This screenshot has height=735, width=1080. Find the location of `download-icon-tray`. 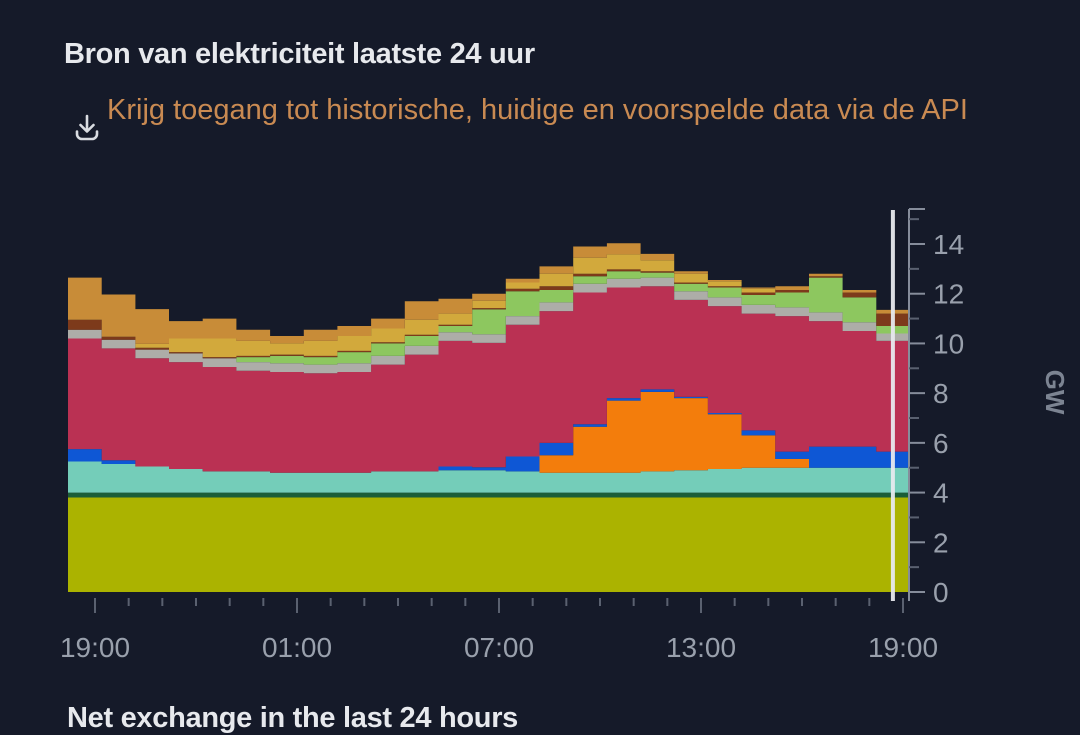

download-icon-tray is located at coordinates (87, 135).